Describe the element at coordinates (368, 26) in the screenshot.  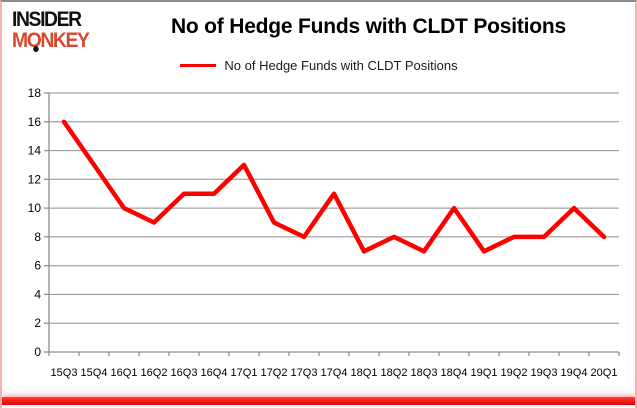
I see `chart-title: No of Hedge Funds with CLDT Positions` at that location.